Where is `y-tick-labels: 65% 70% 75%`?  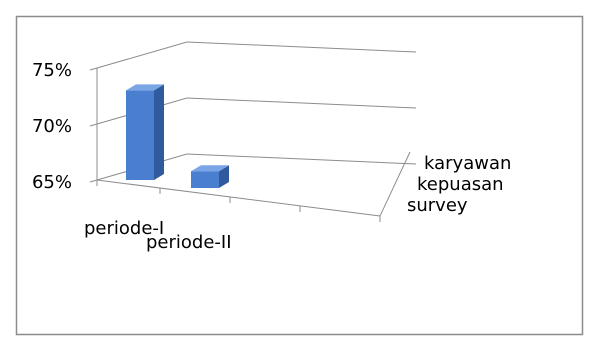 y-tick-labels: 65% 70% 75% is located at coordinates (52, 126).